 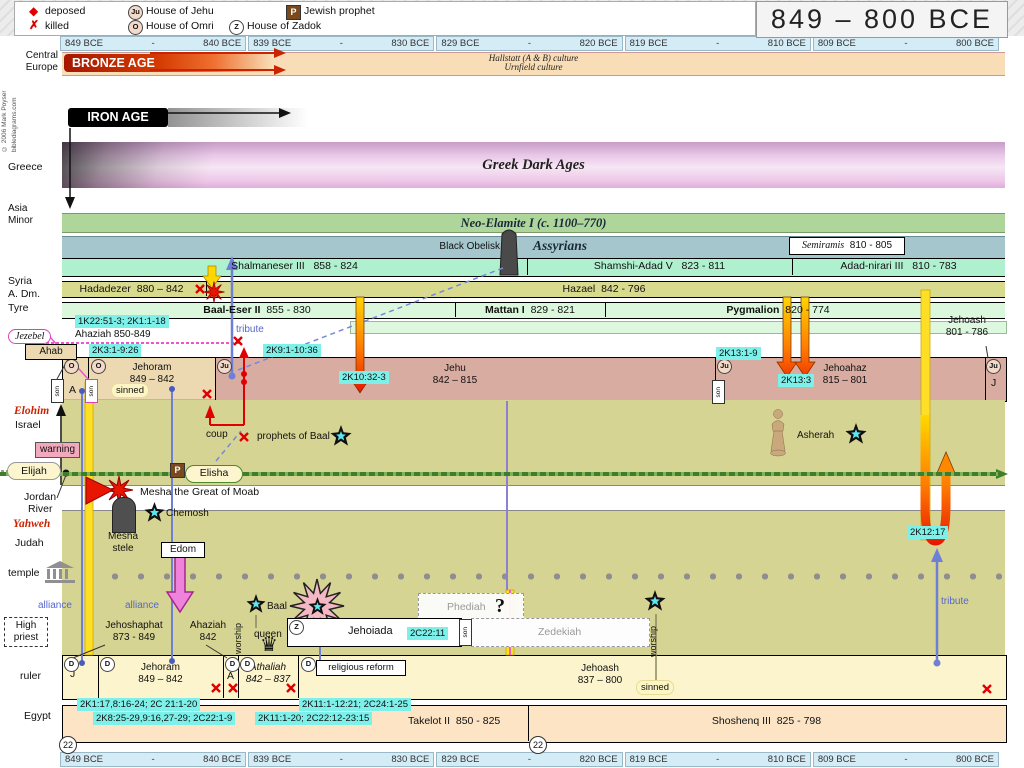 I want to click on label-elohim: Elohim, so click(x=32, y=411).